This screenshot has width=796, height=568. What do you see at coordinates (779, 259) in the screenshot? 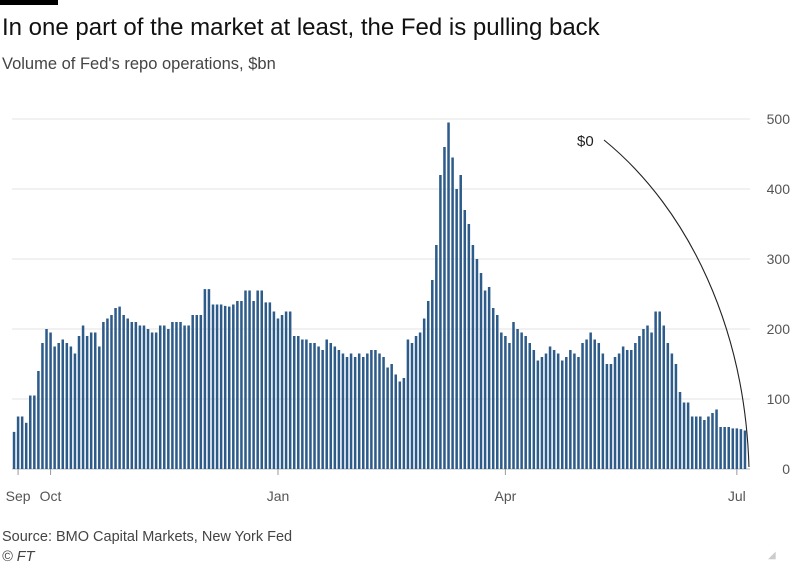
I see `y-tick-label: 300` at bounding box center [779, 259].